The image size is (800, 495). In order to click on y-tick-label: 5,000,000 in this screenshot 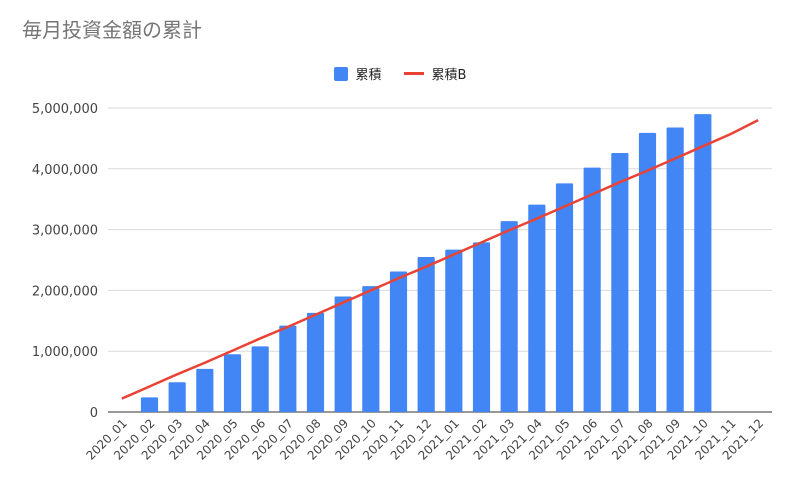, I will do `click(65, 109)`.